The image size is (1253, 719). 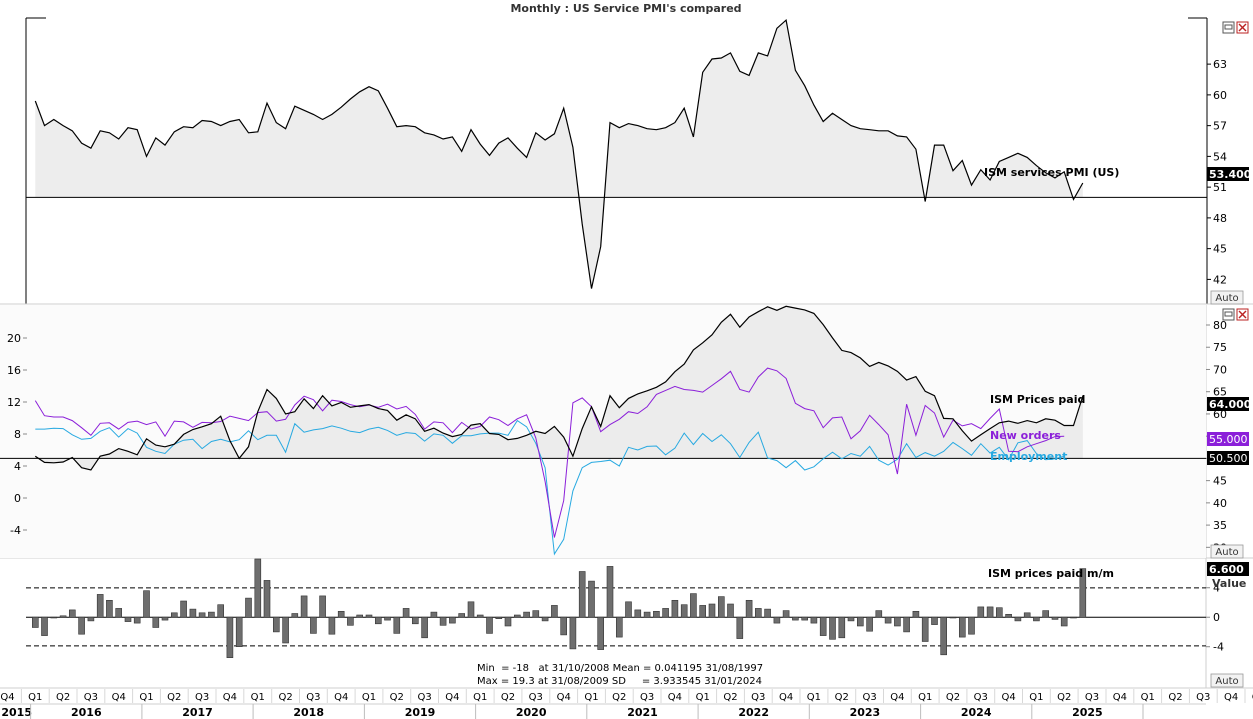 I want to click on top-ytick-label: 60, so click(x=1220, y=95).